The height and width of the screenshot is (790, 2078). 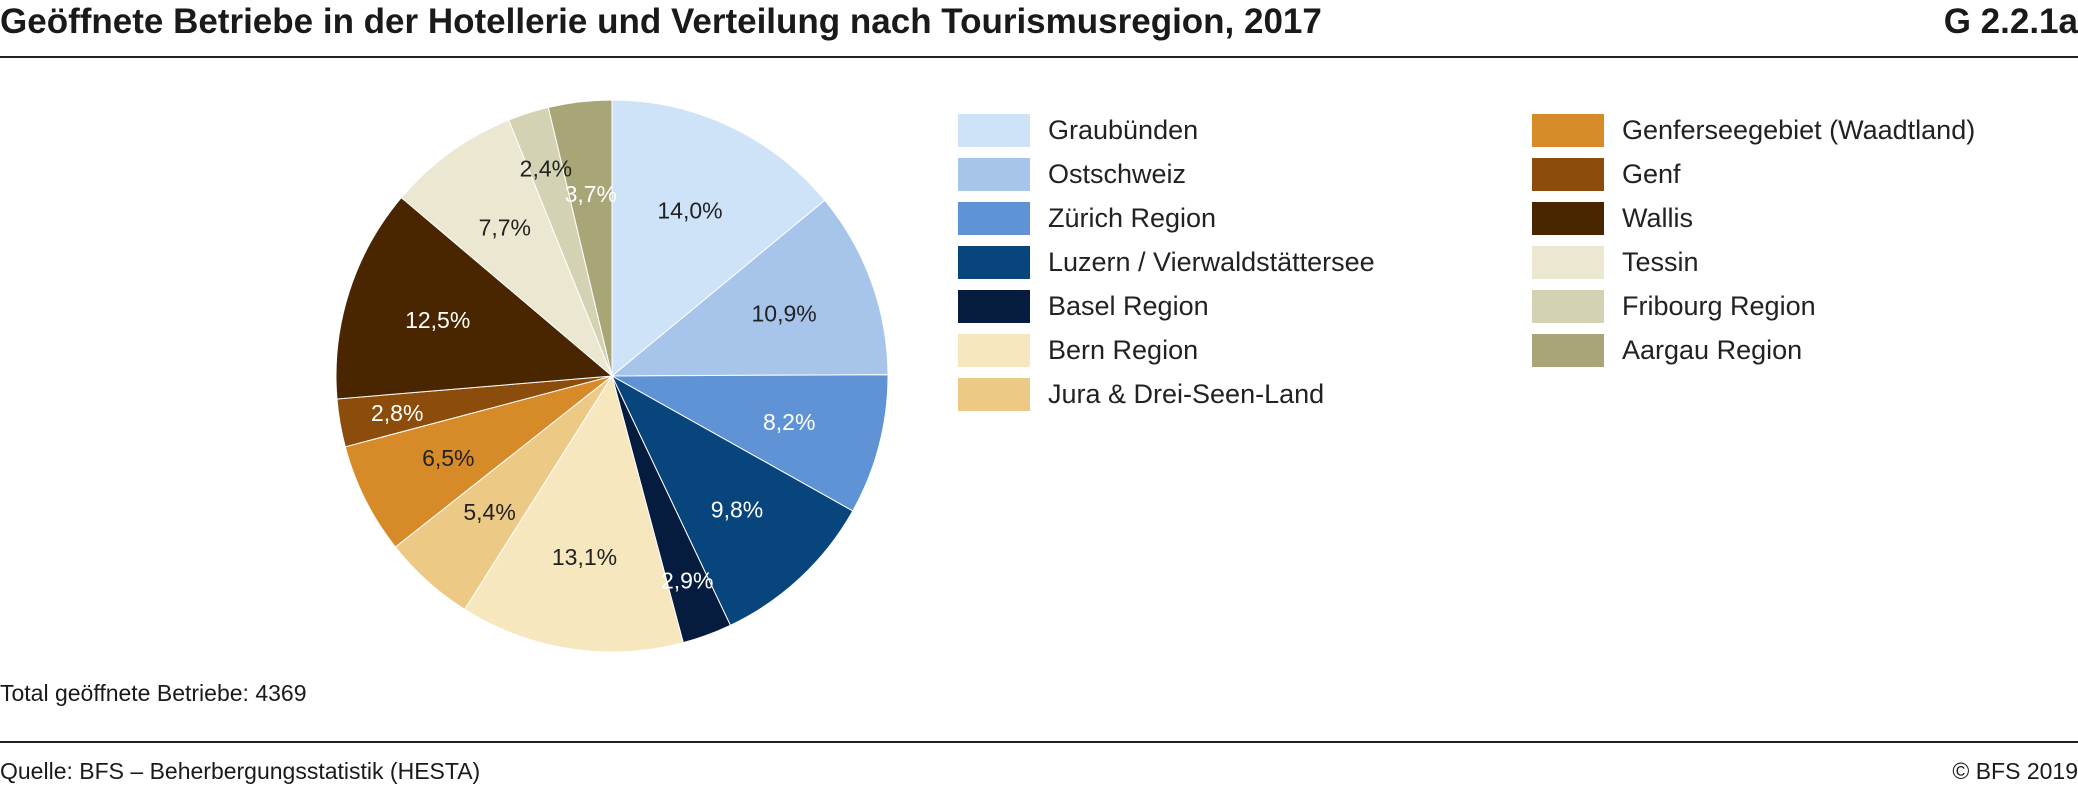 What do you see at coordinates (783, 314) in the screenshot?
I see `pie-data-label-1: 10,9%` at bounding box center [783, 314].